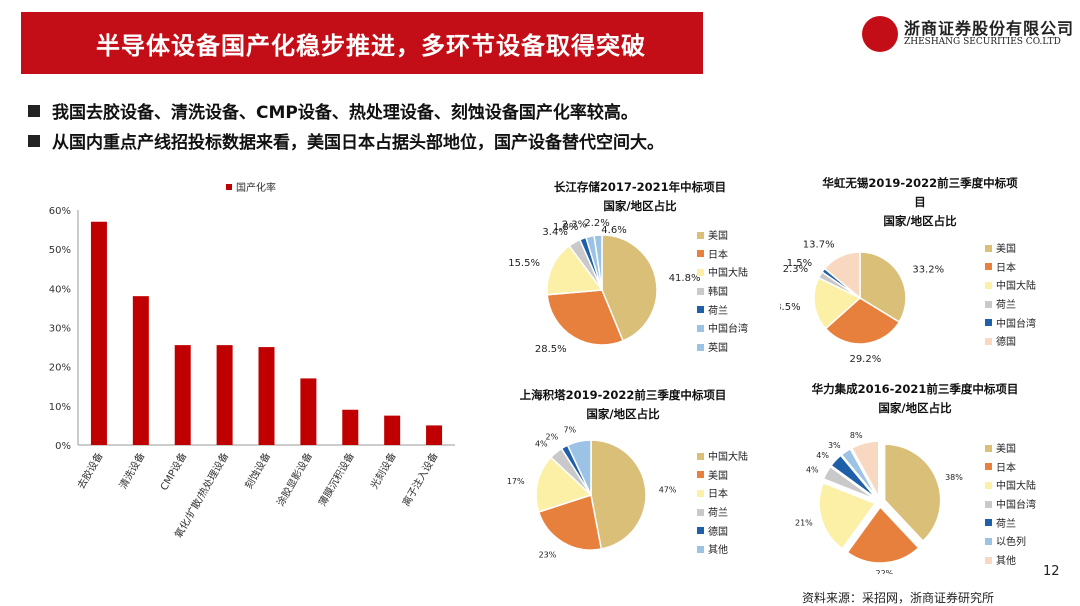 The width and height of the screenshot is (1080, 606). What do you see at coordinates (718, 349) in the screenshot?
I see `legend-label: 英国` at bounding box center [718, 349].